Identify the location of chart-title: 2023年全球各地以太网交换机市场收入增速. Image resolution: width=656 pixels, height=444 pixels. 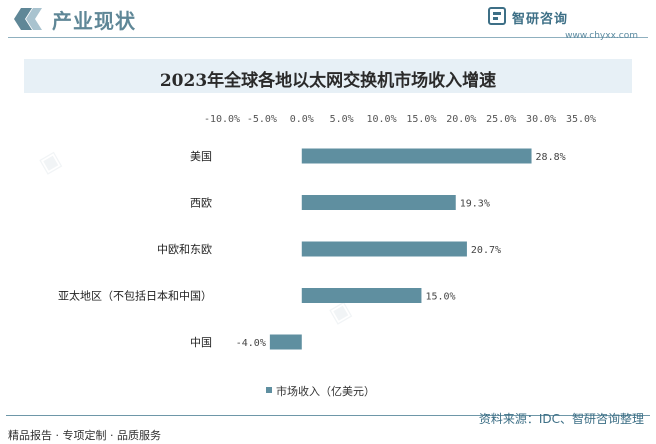
(328, 81).